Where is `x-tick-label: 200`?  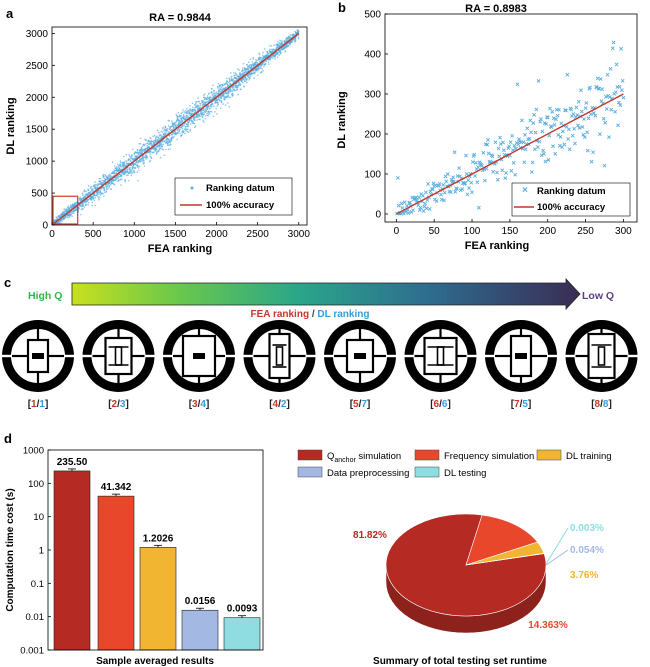 x-tick-label: 200 is located at coordinates (547, 231).